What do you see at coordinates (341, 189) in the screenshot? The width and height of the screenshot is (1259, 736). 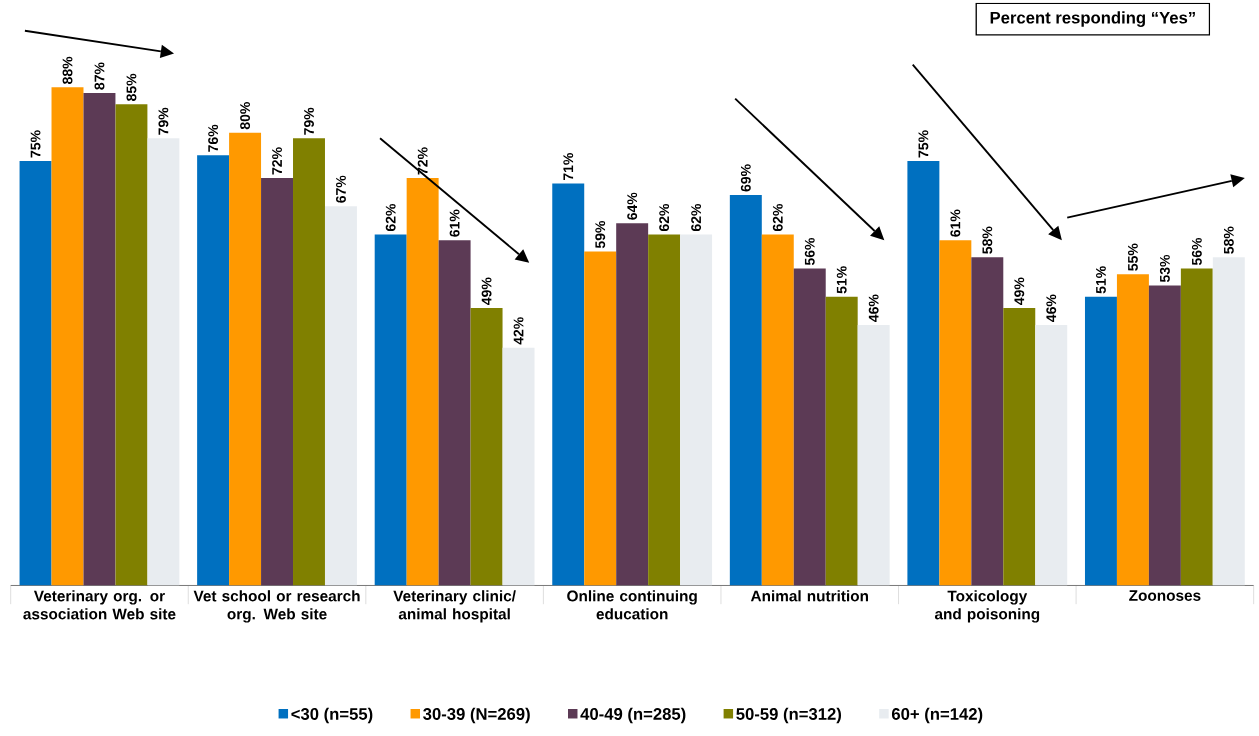 I see `data-label: 67%` at bounding box center [341, 189].